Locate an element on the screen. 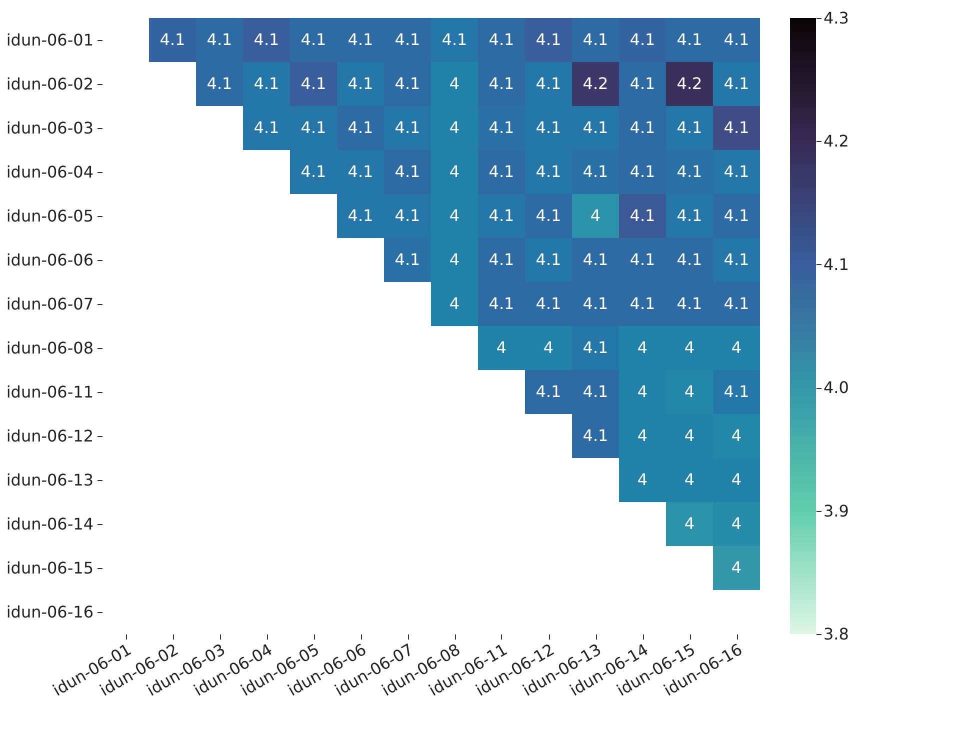 This screenshot has height=742, width=964. color-bar-label: 4.1 is located at coordinates (836, 264).